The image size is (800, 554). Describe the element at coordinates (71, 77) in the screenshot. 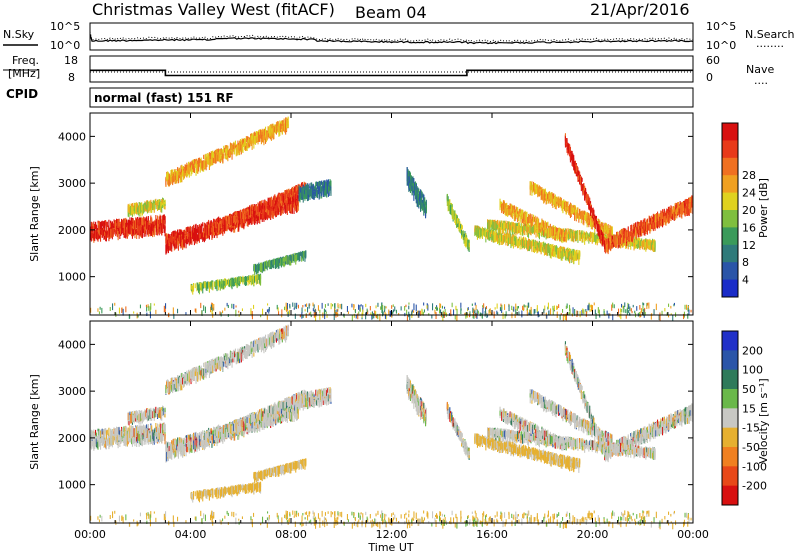

I see `freq-left-tick-bottom: 8` at that location.